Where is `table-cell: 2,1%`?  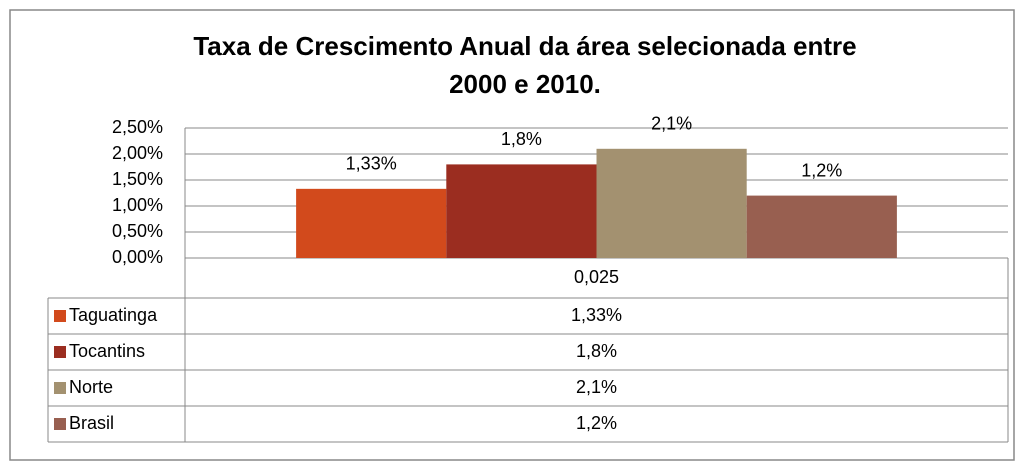 table-cell: 2,1% is located at coordinates (596, 387).